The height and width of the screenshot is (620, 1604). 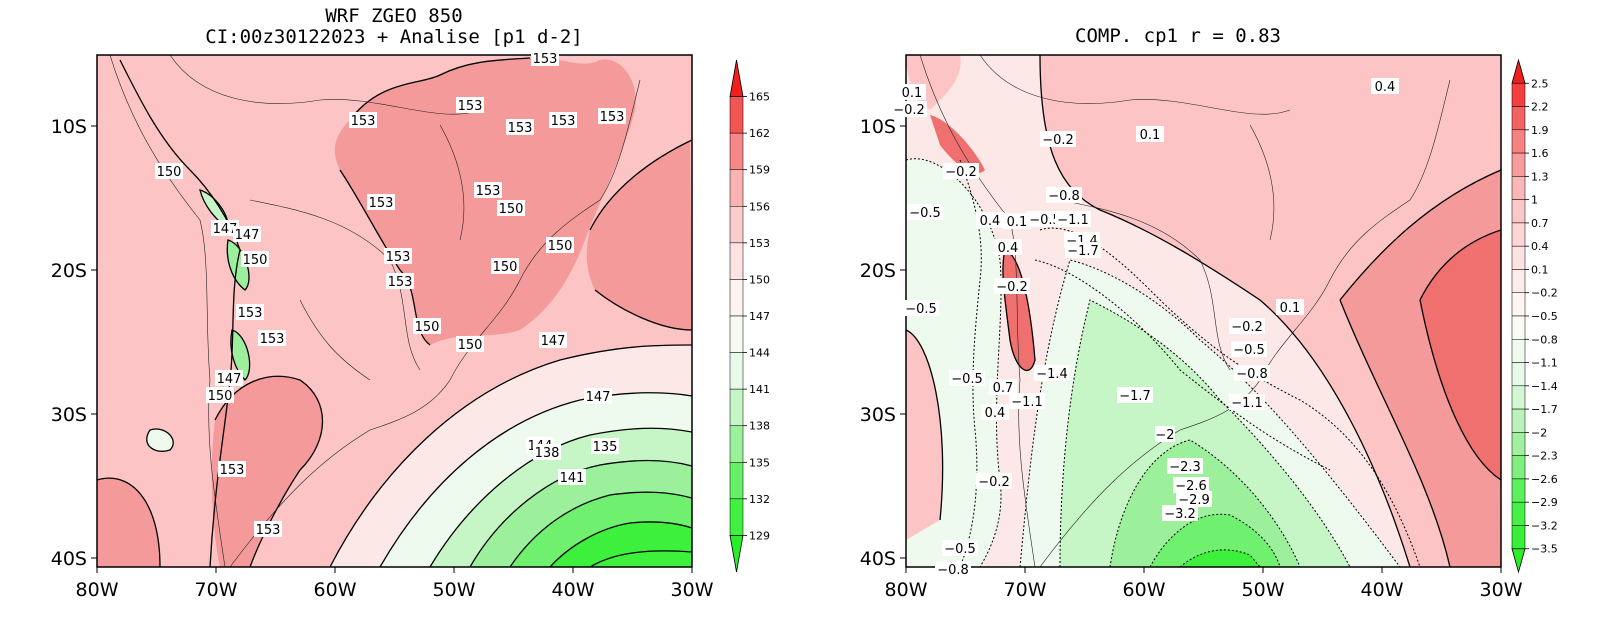 I want to click on right-lat-axis: 10S 20S 30S 40S, so click(x=883, y=343).